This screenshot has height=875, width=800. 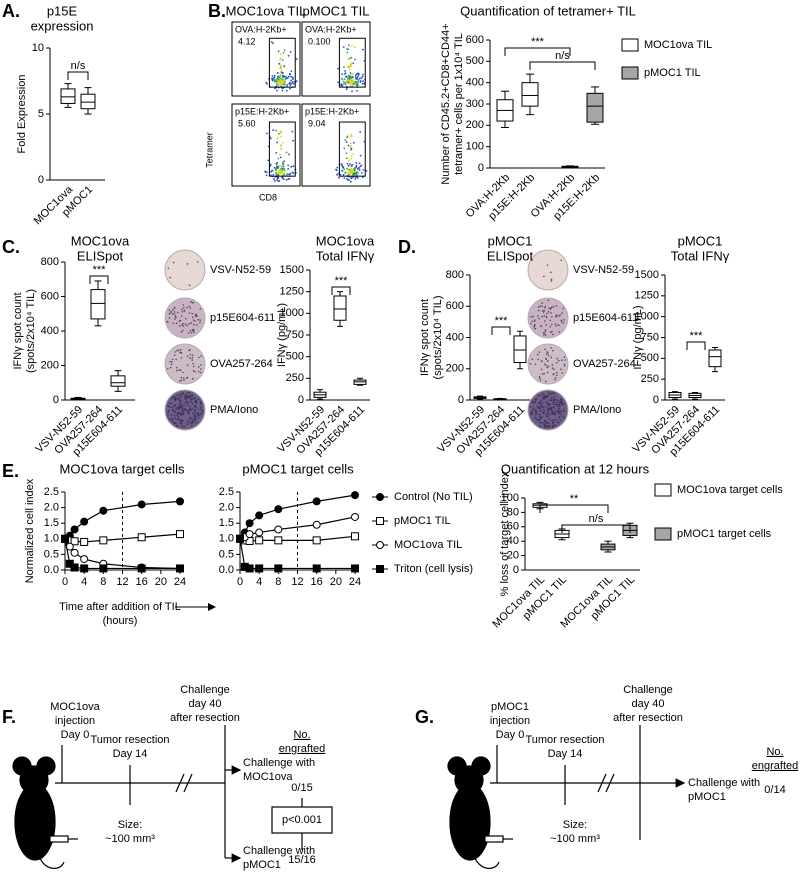 What do you see at coordinates (30, 530) in the screenshot?
I see `y-axis-label: Normalized cell index` at bounding box center [30, 530].